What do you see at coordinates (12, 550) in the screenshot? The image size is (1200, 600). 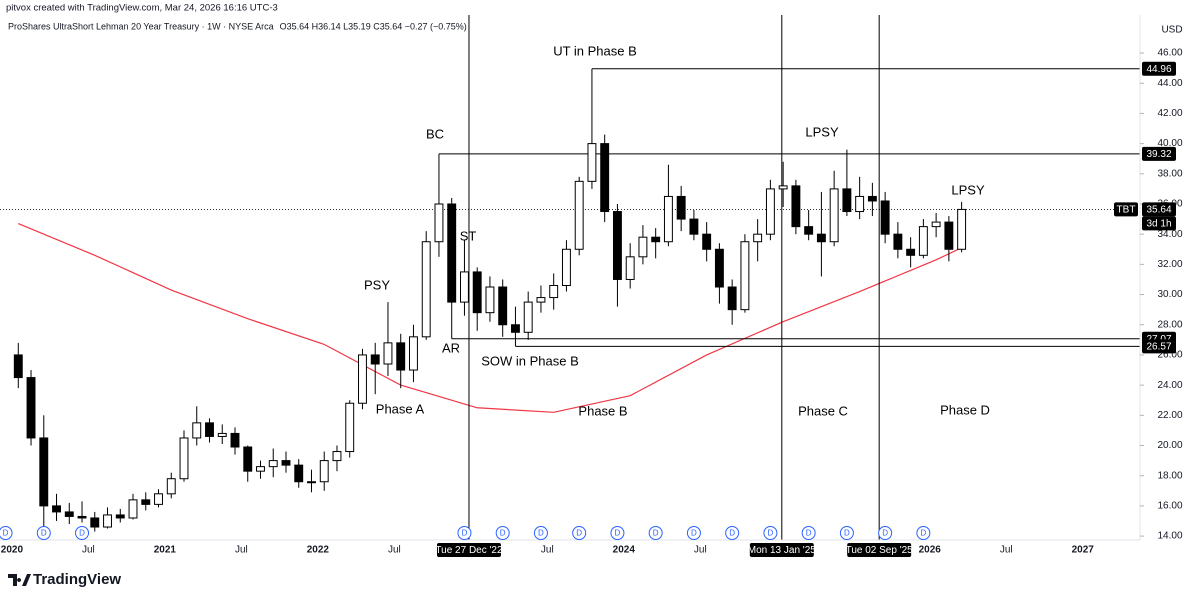 I see `x-tick-label: 2020` at bounding box center [12, 550].